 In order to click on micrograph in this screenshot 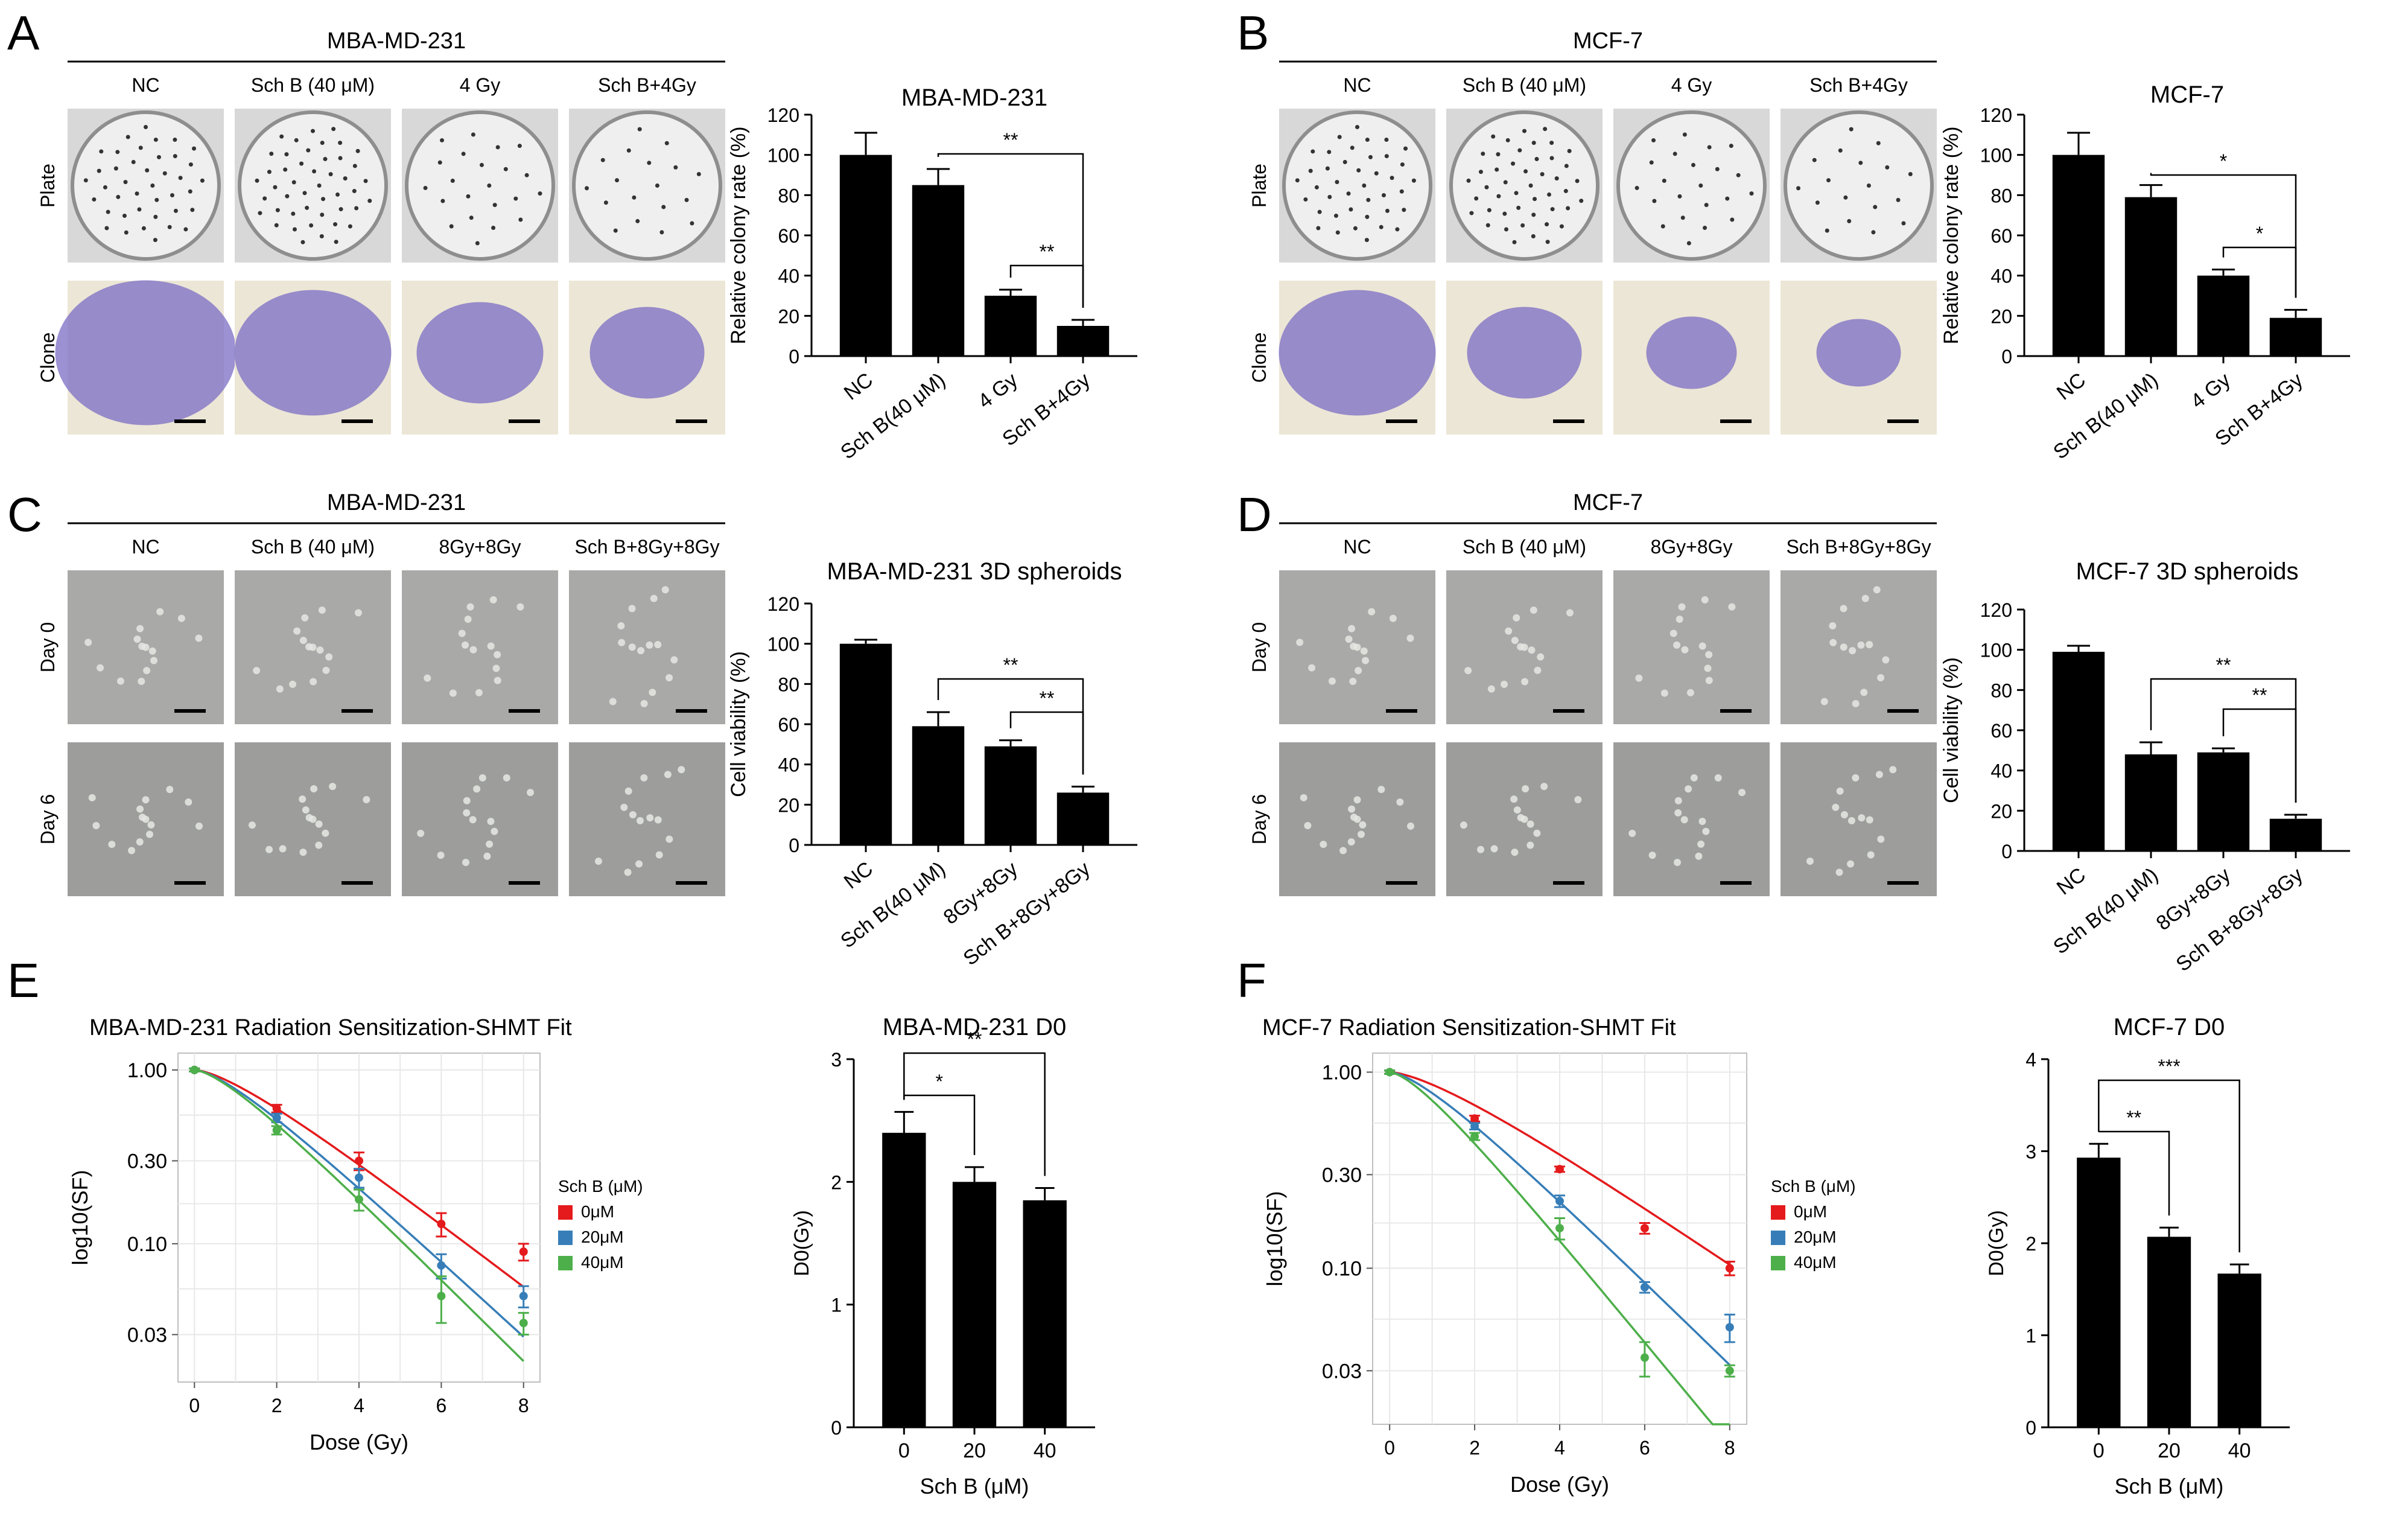, I will do `click(1691, 819)`.